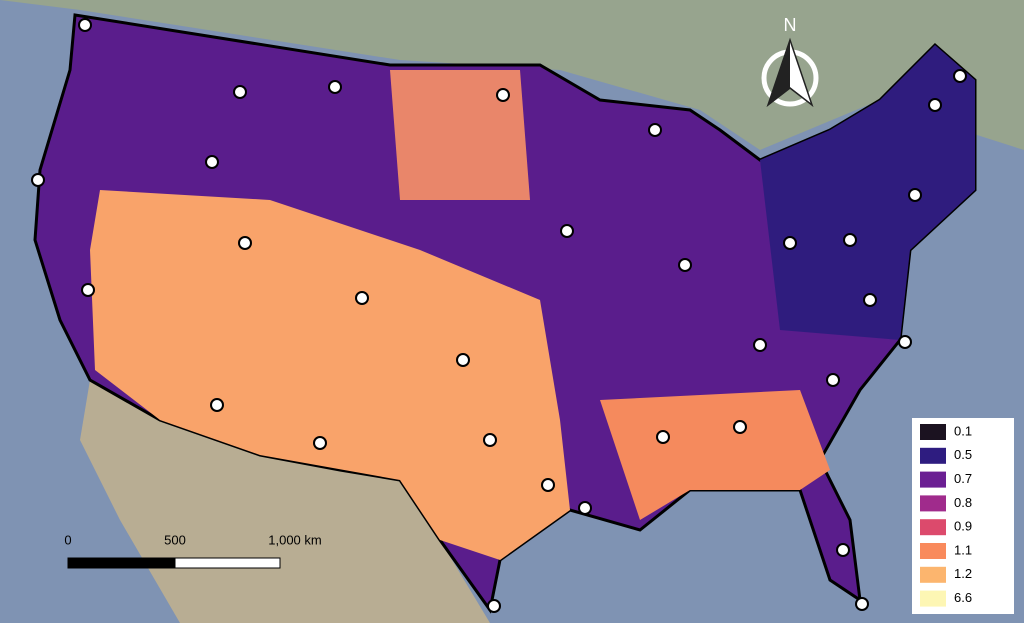  What do you see at coordinates (715, 455) in the screenshot?
I see `southeast-region` at bounding box center [715, 455].